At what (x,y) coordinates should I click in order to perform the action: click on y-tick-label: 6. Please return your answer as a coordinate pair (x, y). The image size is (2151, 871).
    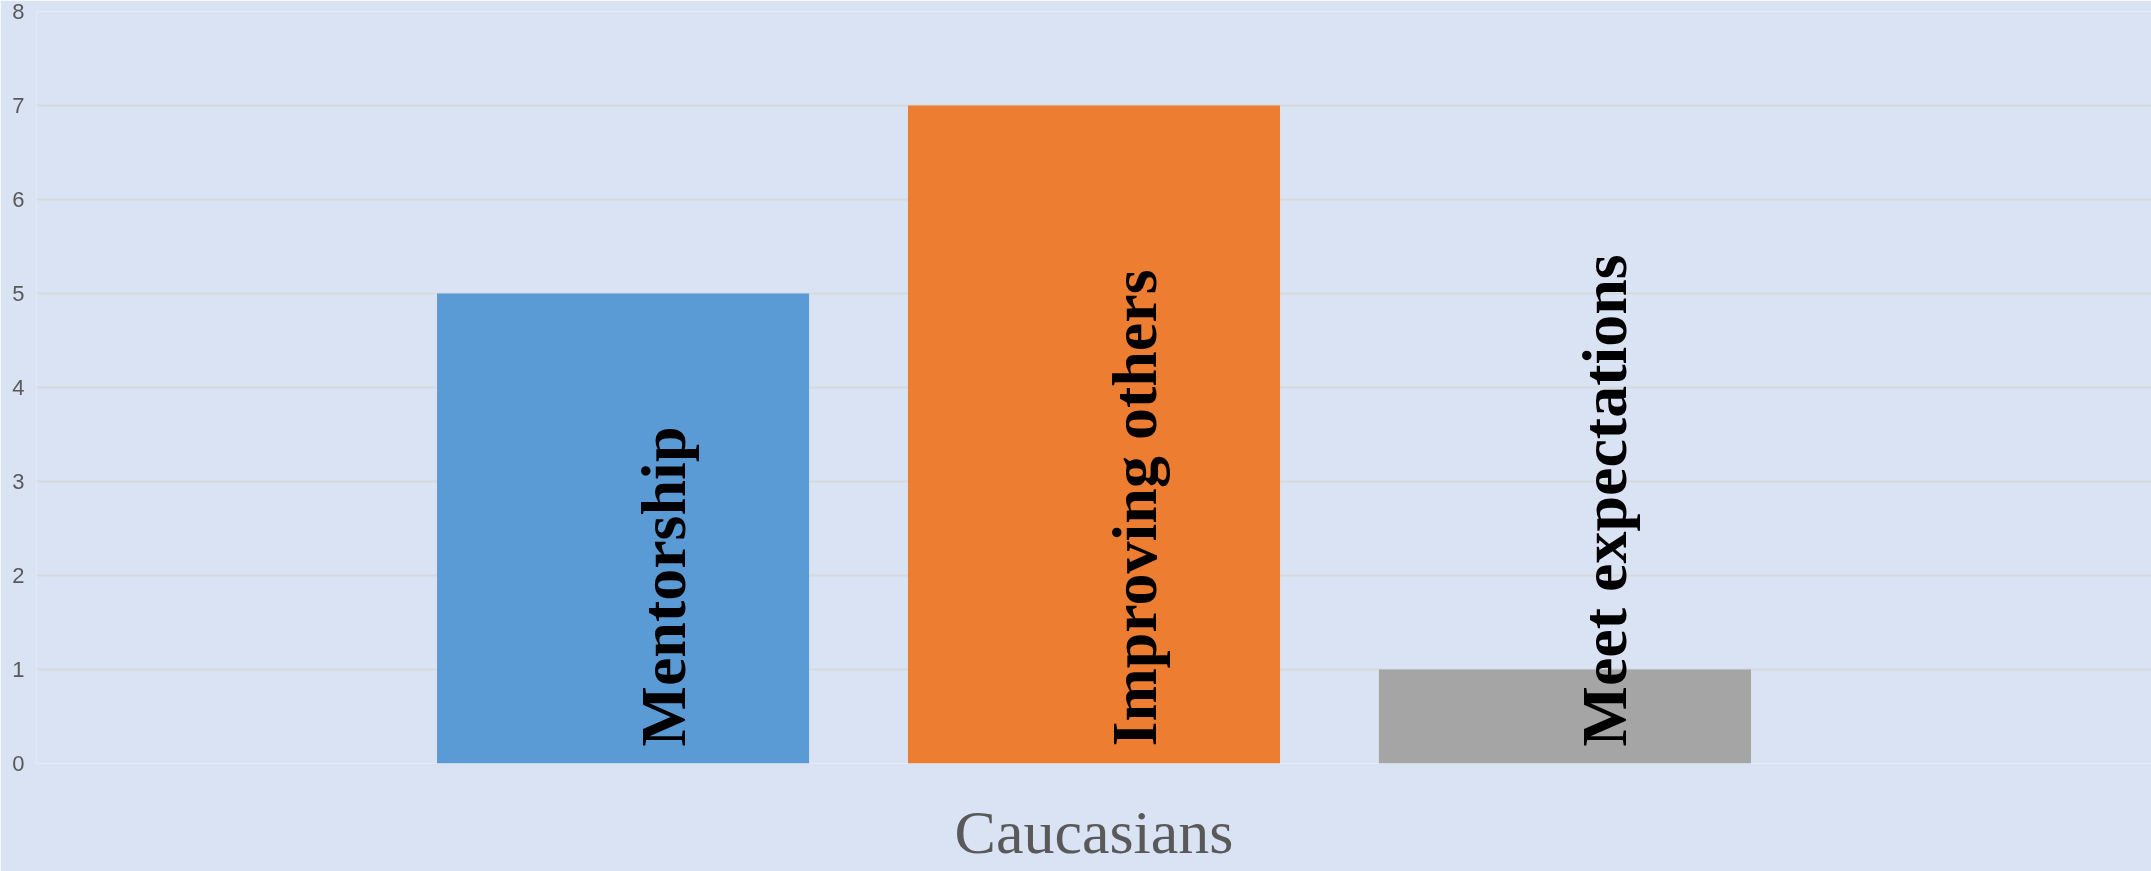
    Looking at the image, I should click on (18, 199).